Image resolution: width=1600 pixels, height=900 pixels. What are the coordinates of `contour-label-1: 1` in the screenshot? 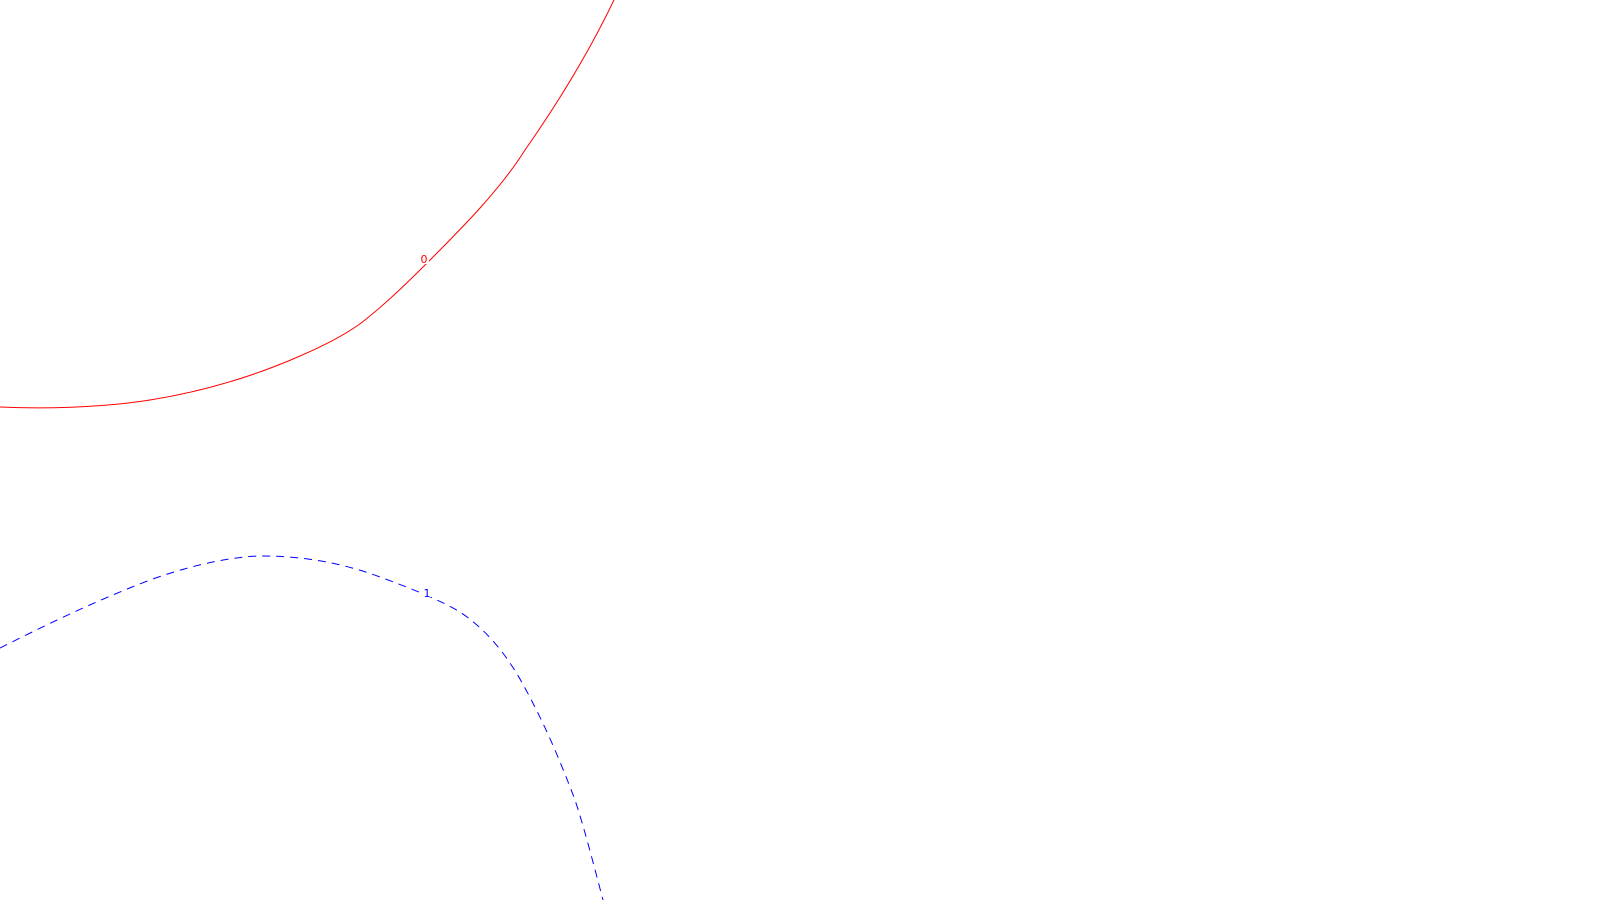 It's located at (427, 593).